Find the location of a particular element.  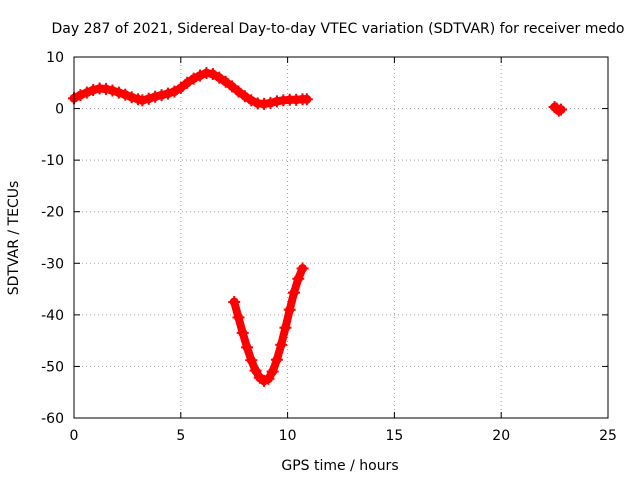

y-axis-title: SDTVAR / TECUs is located at coordinates (14, 238).